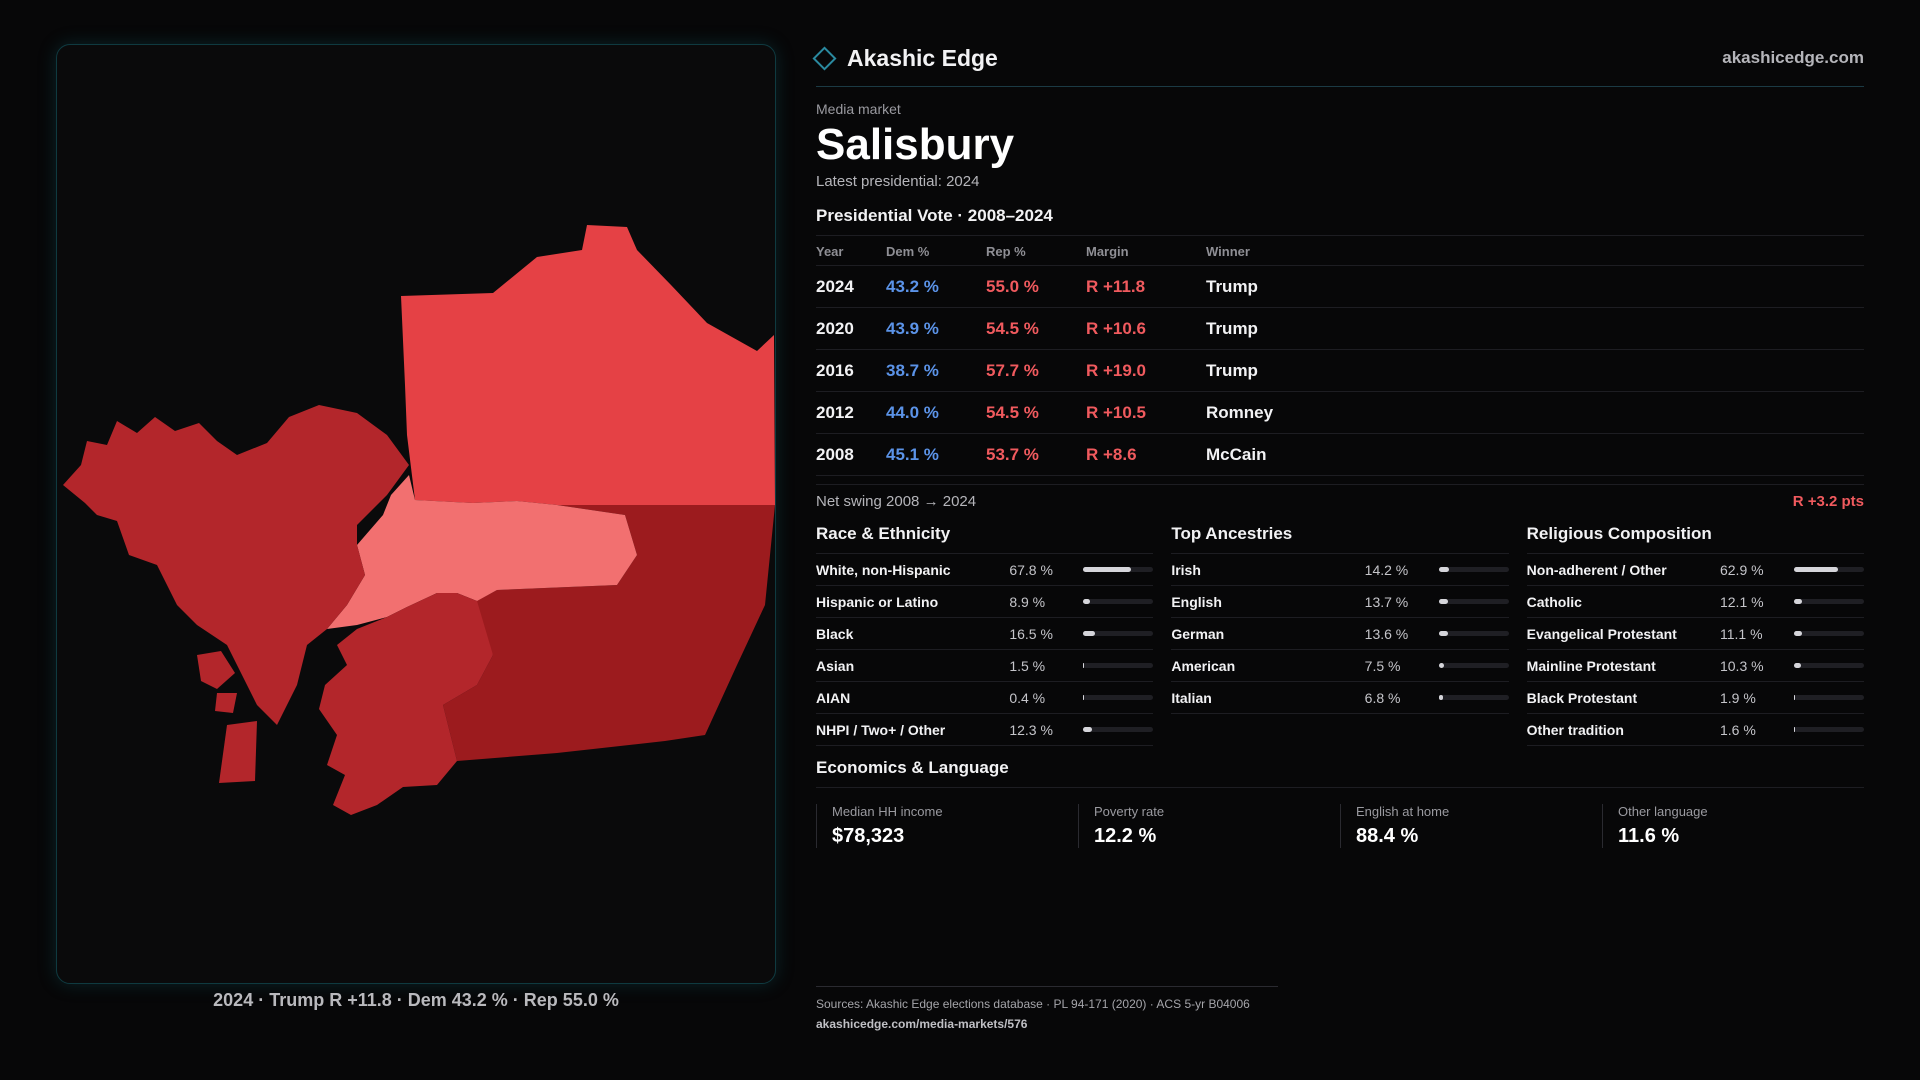 The image size is (1920, 1080). What do you see at coordinates (236, 565) in the screenshot?
I see `county-west` at bounding box center [236, 565].